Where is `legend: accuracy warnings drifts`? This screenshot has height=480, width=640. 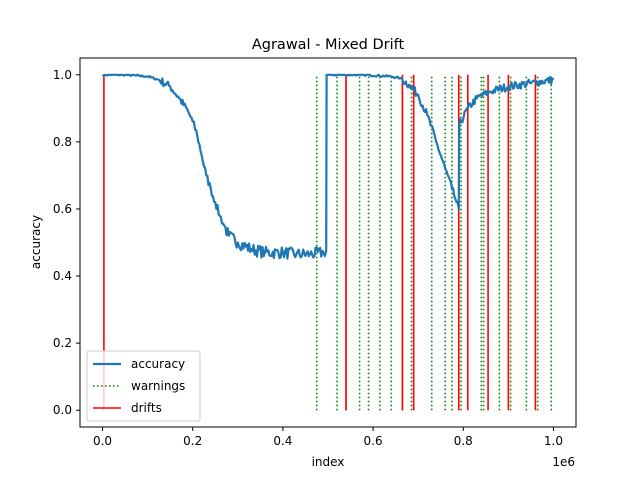
legend: accuracy warnings drifts is located at coordinates (143, 386).